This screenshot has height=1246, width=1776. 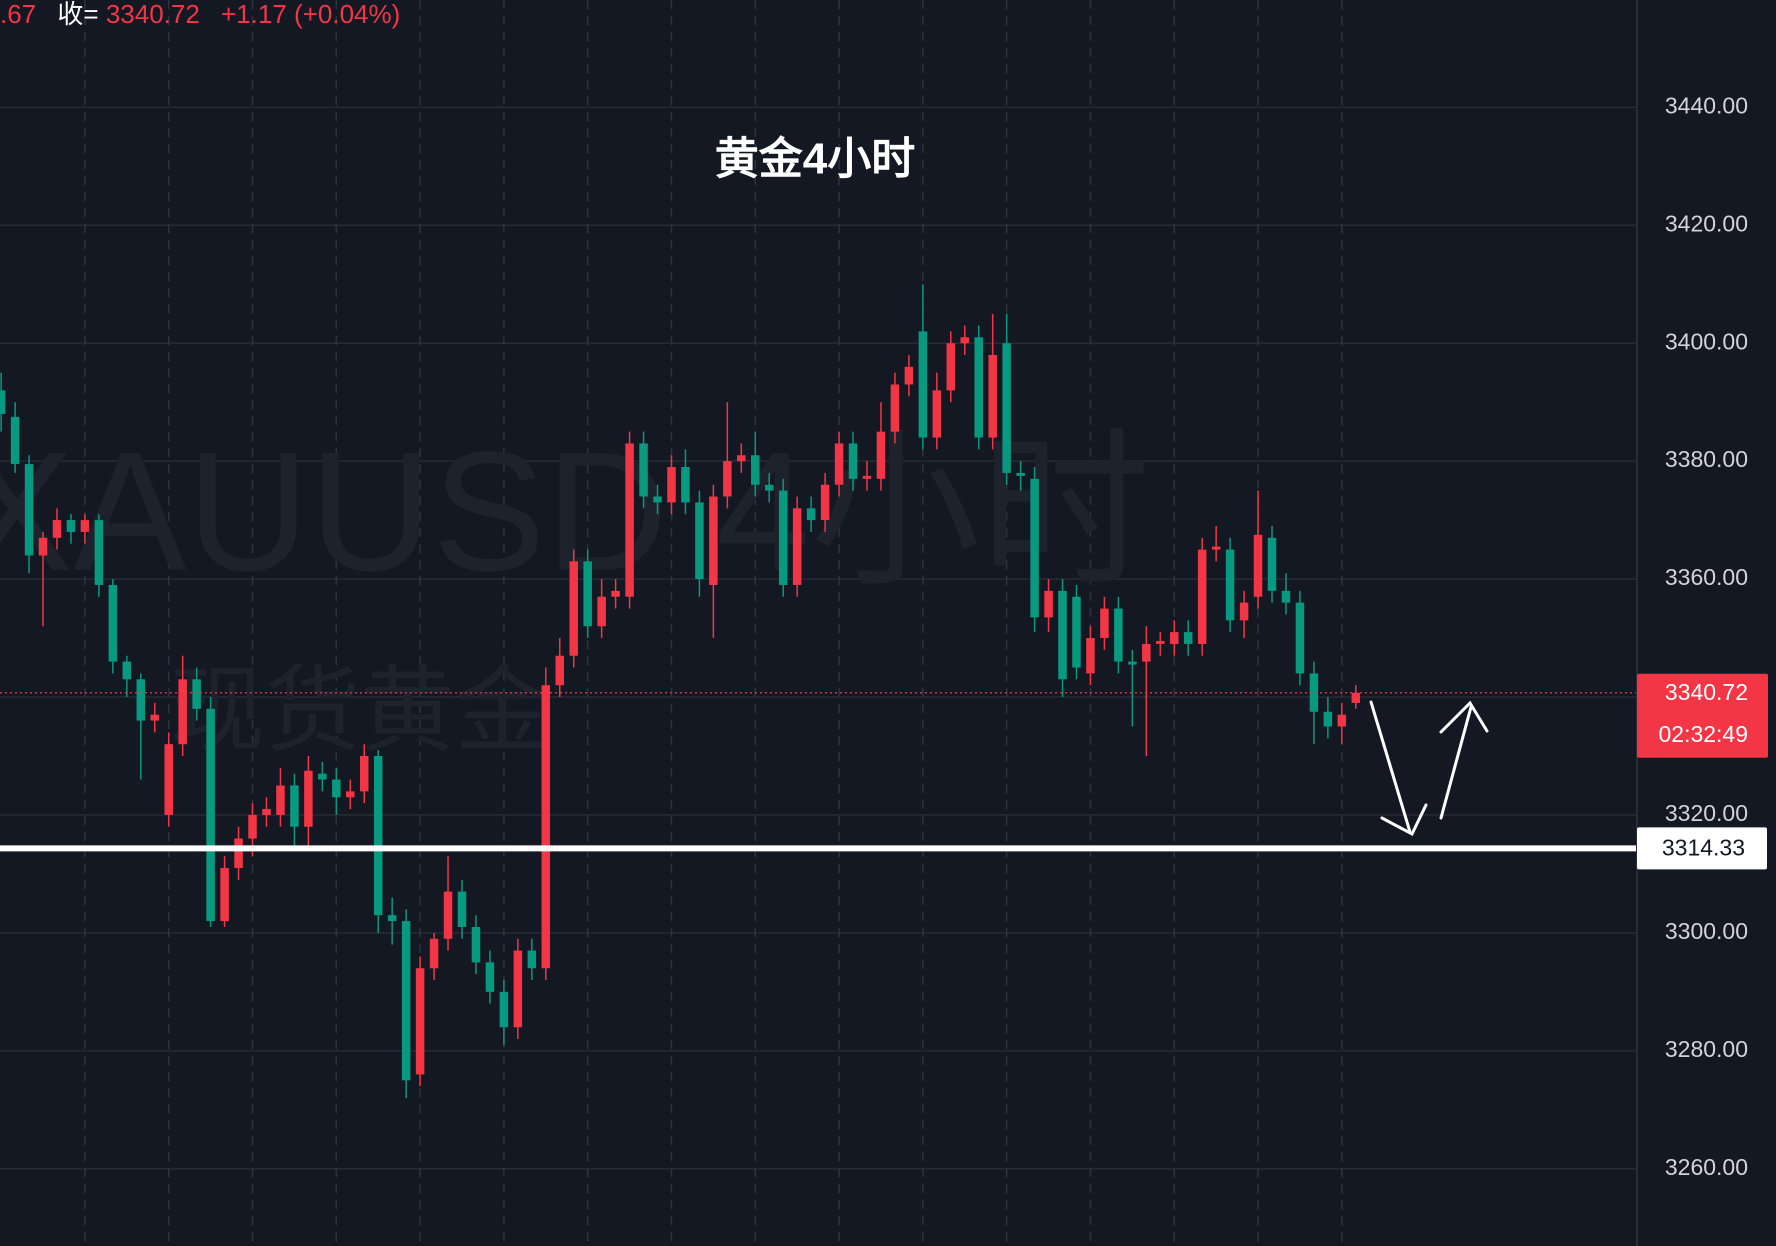 I want to click on level-label: 3314.33, so click(x=1703, y=847).